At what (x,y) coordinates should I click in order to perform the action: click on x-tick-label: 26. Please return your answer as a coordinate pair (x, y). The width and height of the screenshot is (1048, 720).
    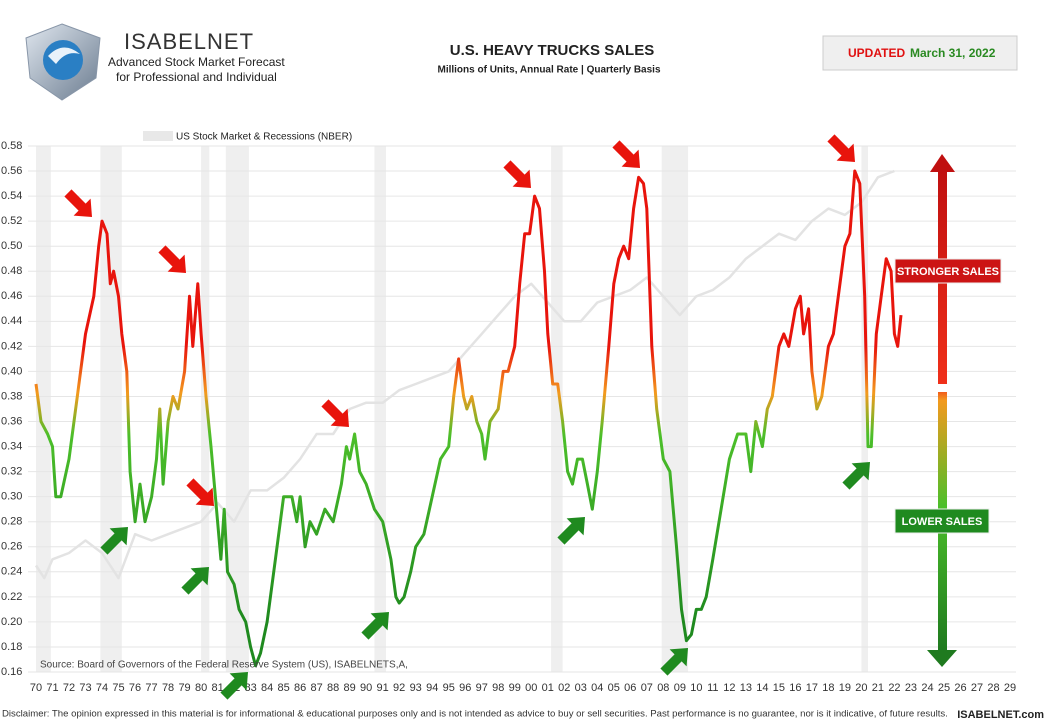
    Looking at the image, I should click on (960, 688).